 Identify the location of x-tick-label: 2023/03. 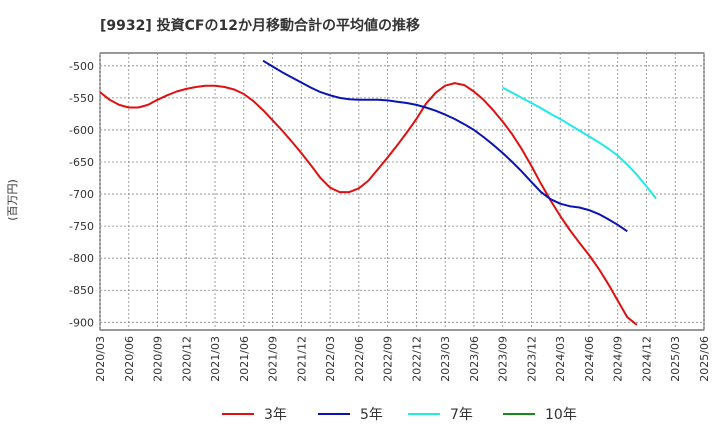
(445, 359).